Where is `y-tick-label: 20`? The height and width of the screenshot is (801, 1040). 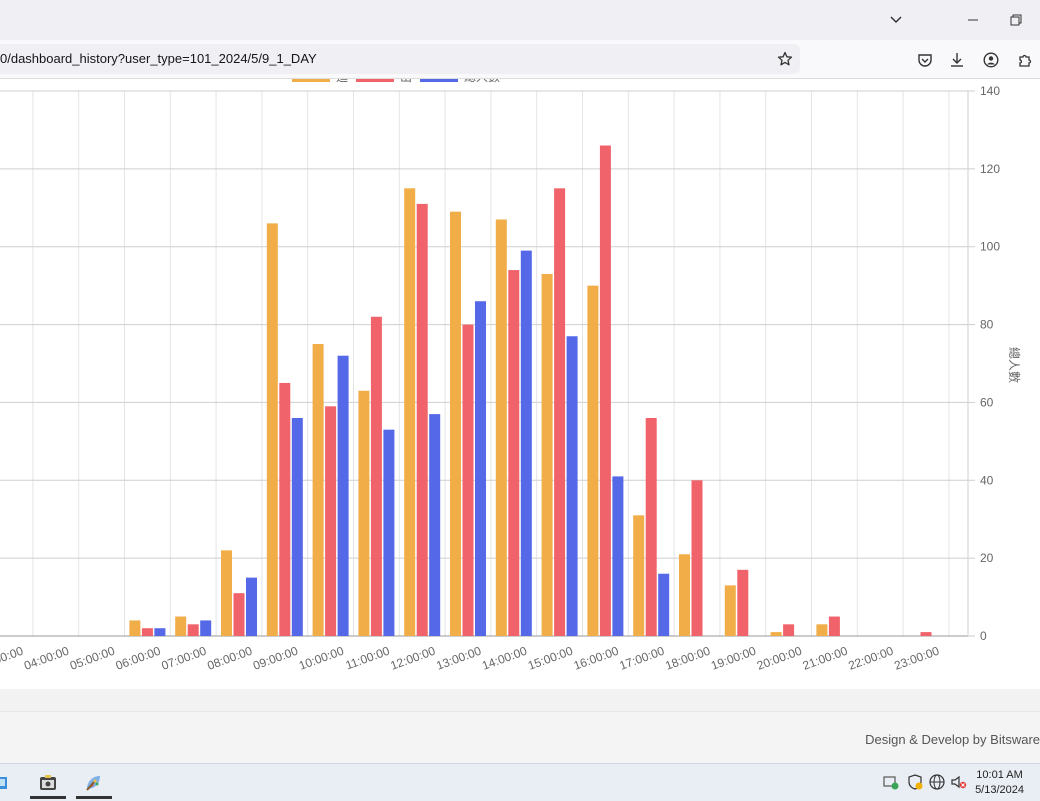
y-tick-label: 20 is located at coordinates (987, 558).